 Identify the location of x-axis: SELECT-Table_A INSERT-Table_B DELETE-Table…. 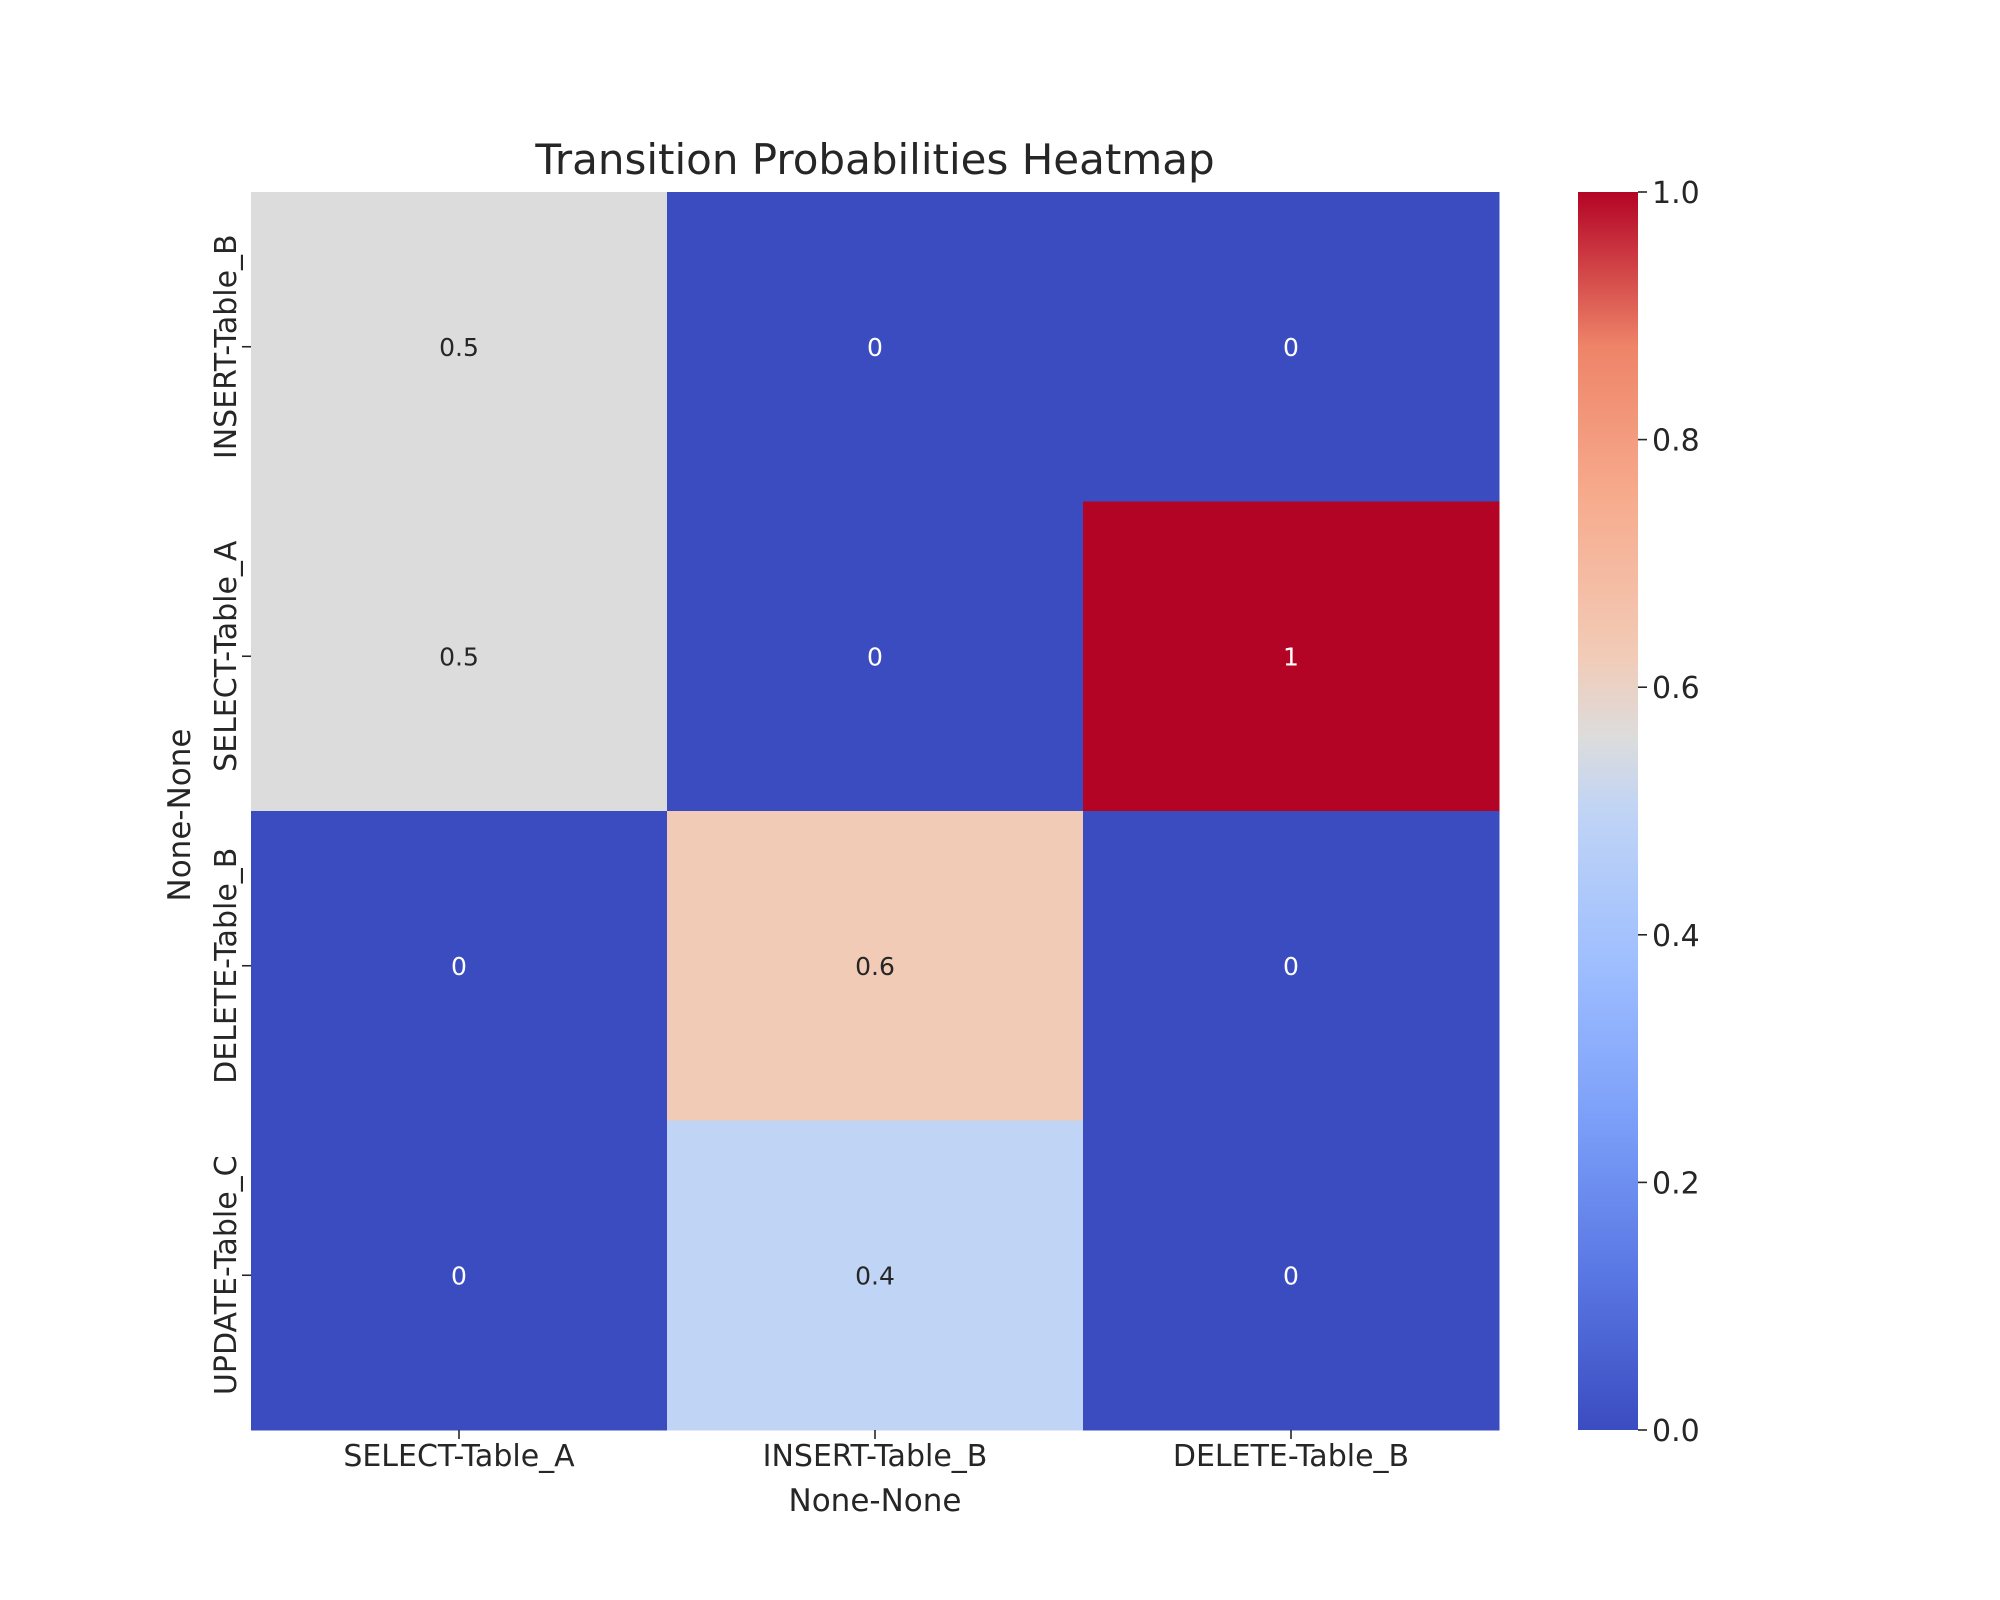
(876, 1452).